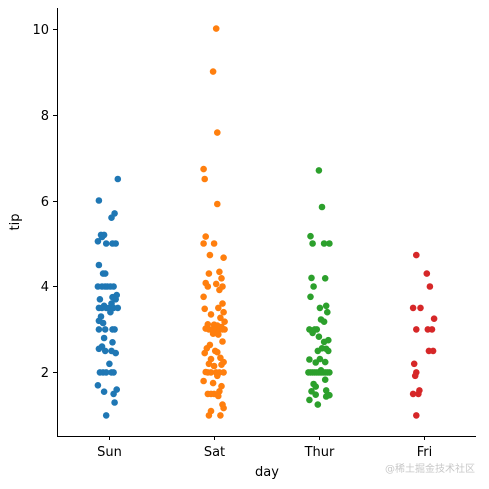  What do you see at coordinates (319, 452) in the screenshot?
I see `x-tick-label-thur: Thur` at bounding box center [319, 452].